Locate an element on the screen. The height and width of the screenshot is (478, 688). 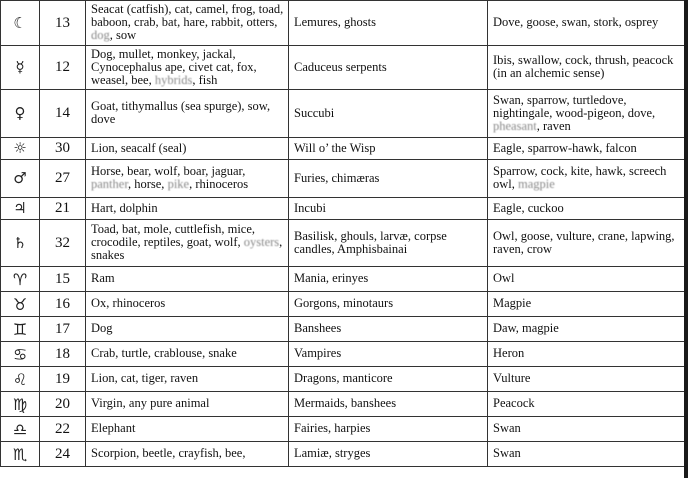
animals-text: Hart, dolphin is located at coordinates (124, 207).